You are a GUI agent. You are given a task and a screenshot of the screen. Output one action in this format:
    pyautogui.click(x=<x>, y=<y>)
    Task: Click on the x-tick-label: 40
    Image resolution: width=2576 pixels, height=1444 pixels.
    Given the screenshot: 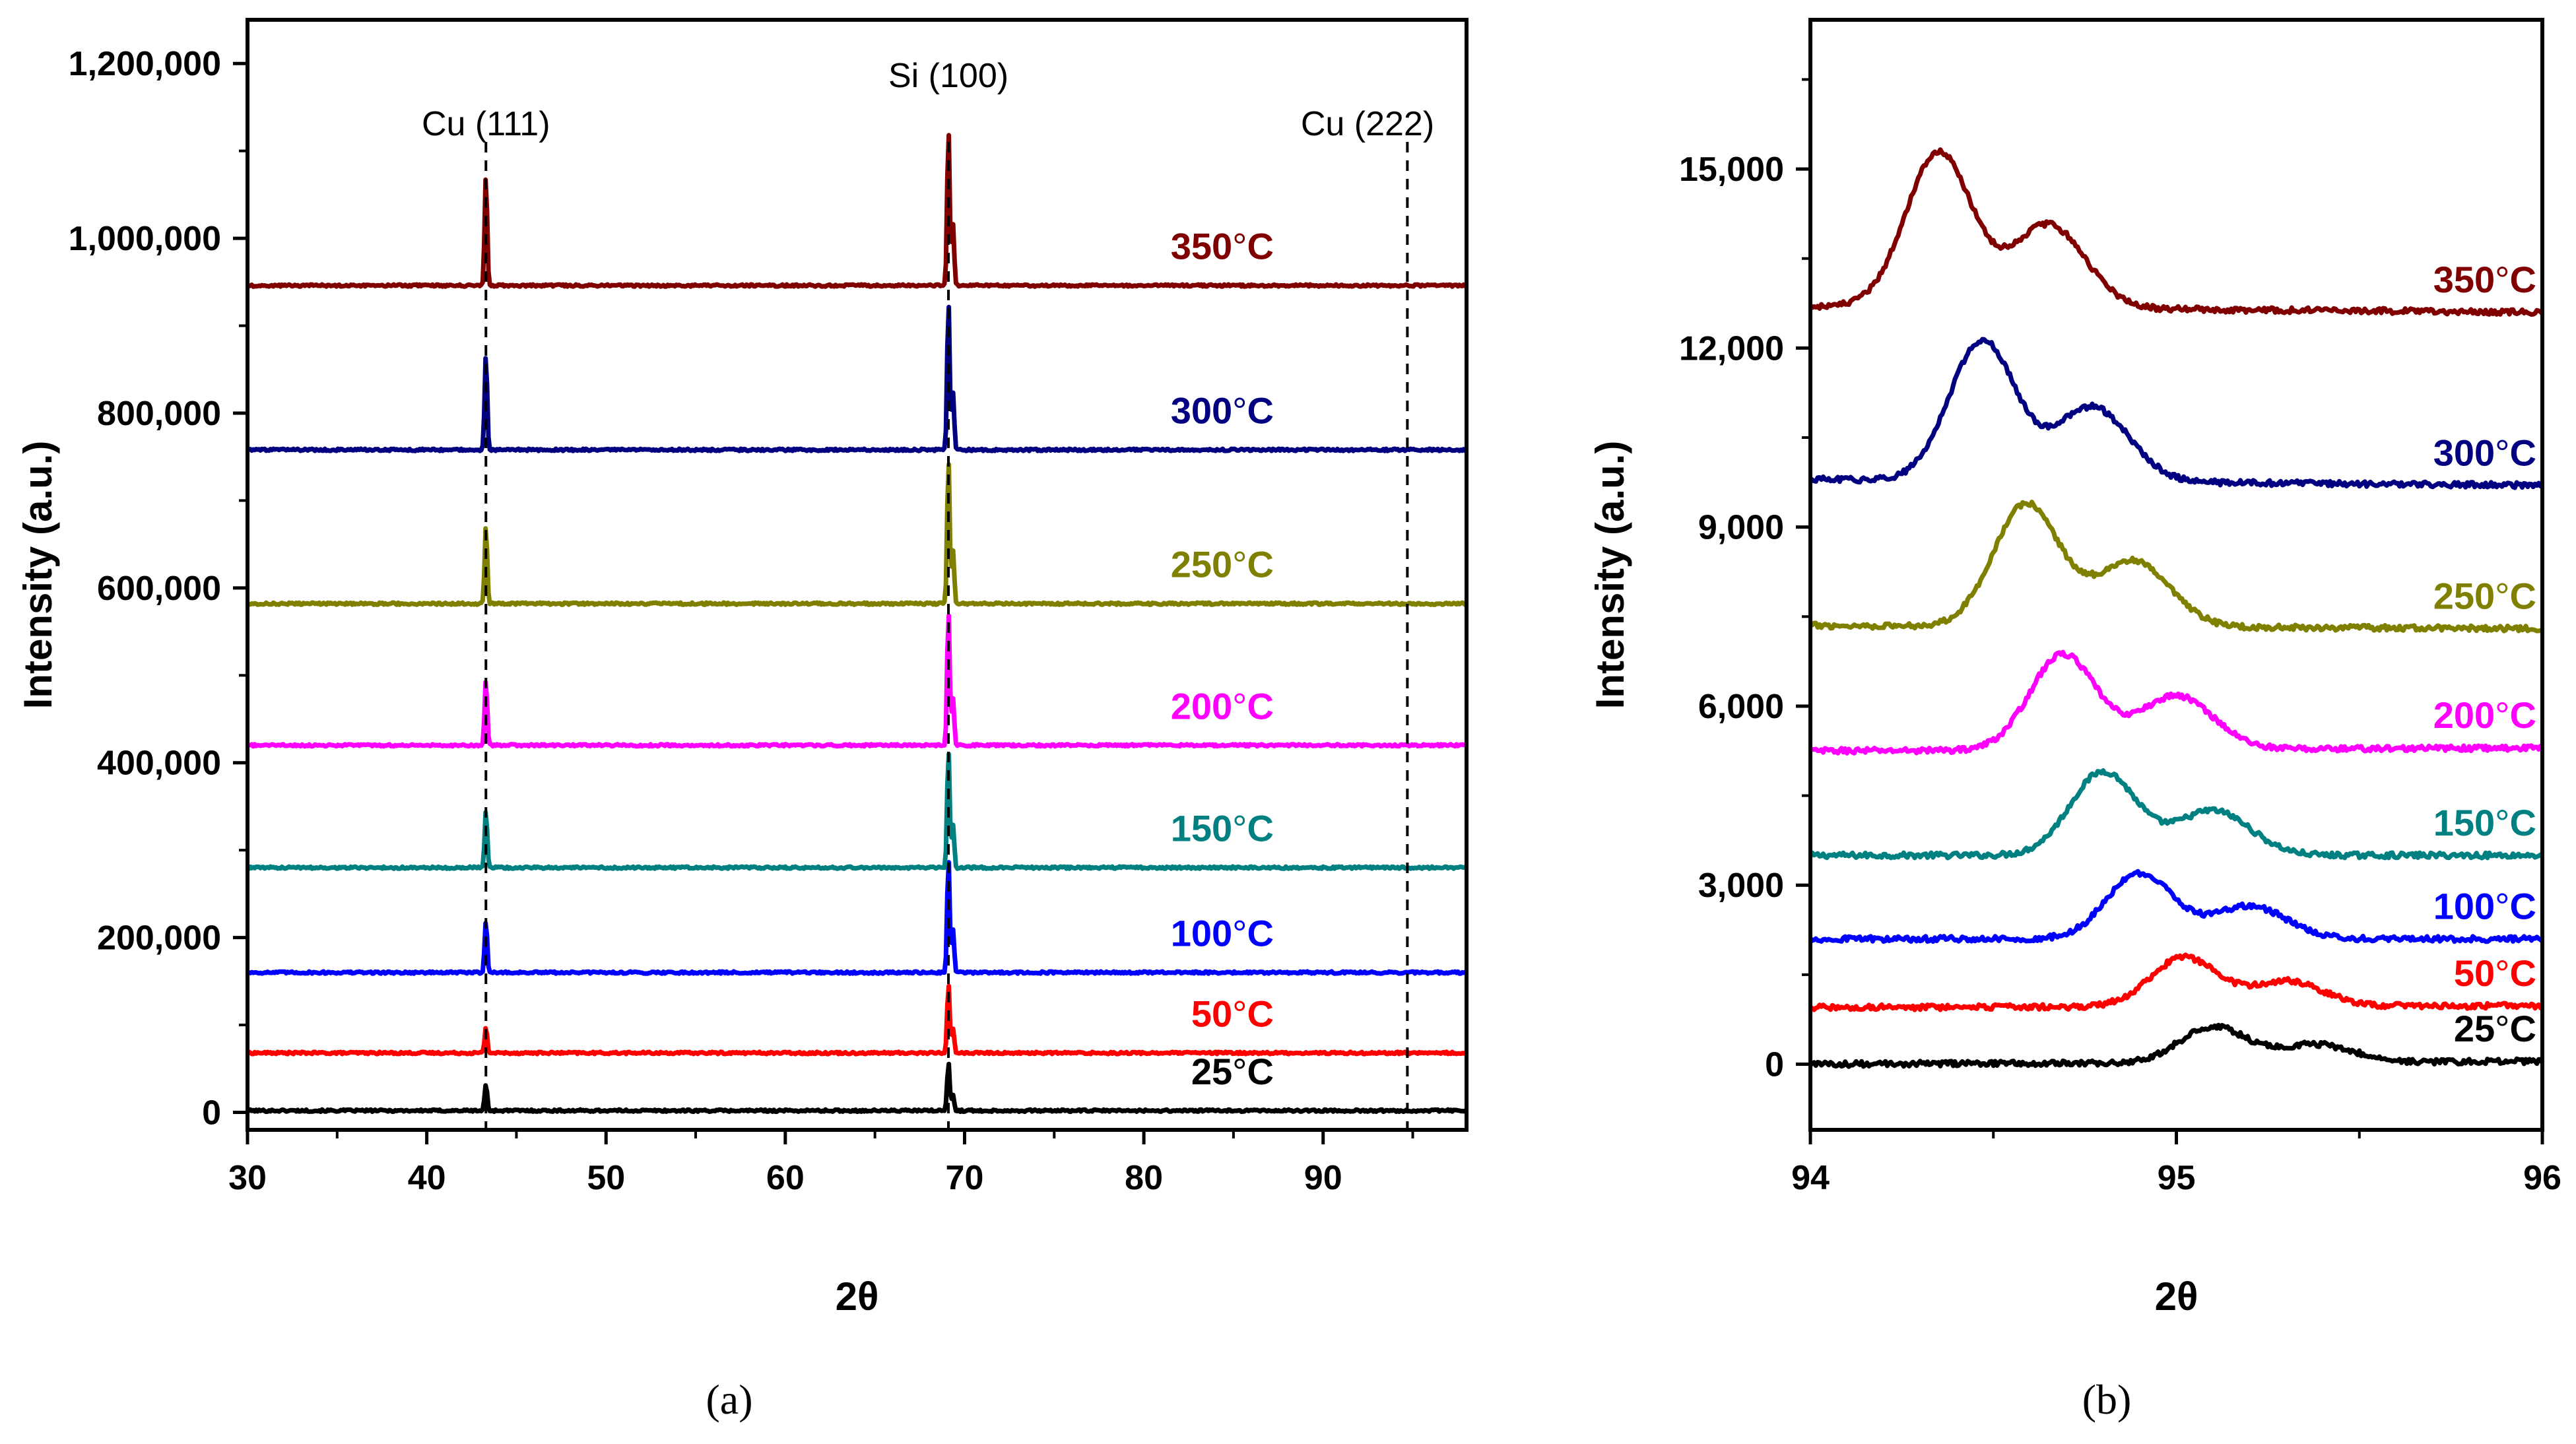 What is the action you would take?
    pyautogui.click(x=427, y=1178)
    